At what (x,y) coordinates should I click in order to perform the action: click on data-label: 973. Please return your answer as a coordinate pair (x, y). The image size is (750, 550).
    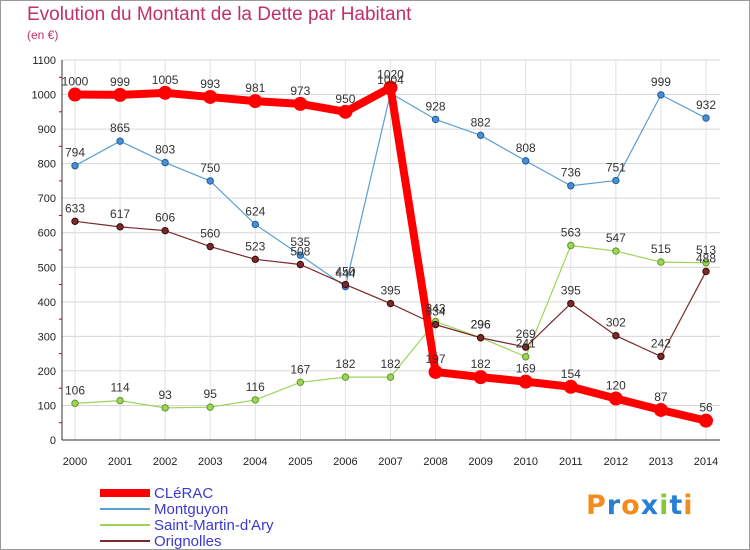
    Looking at the image, I should click on (300, 91).